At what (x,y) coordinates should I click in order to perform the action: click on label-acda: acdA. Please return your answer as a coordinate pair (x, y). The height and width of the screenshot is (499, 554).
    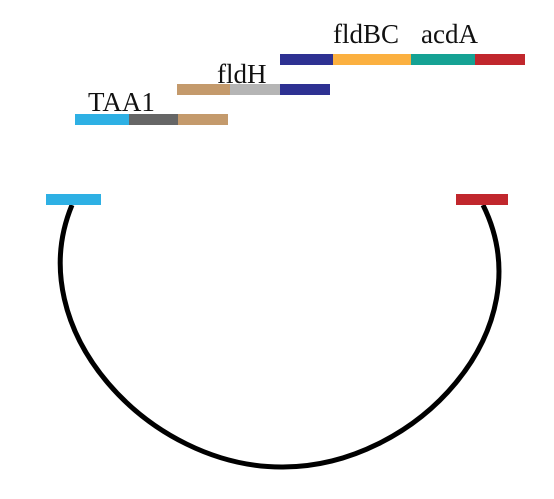
    Looking at the image, I should click on (449, 34).